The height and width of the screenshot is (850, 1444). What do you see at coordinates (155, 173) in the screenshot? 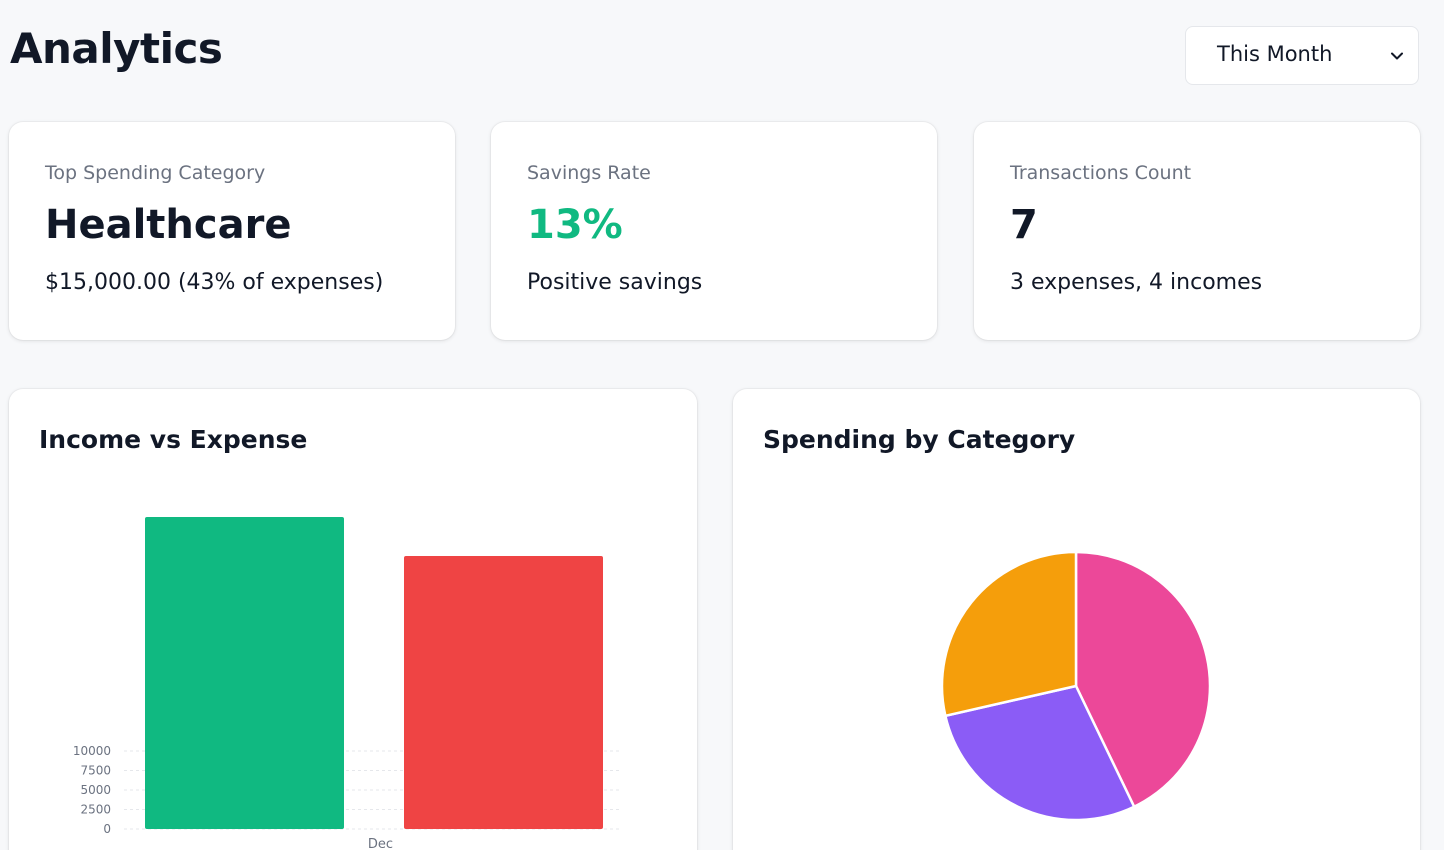
I see `stat-label: Top Spending Category` at bounding box center [155, 173].